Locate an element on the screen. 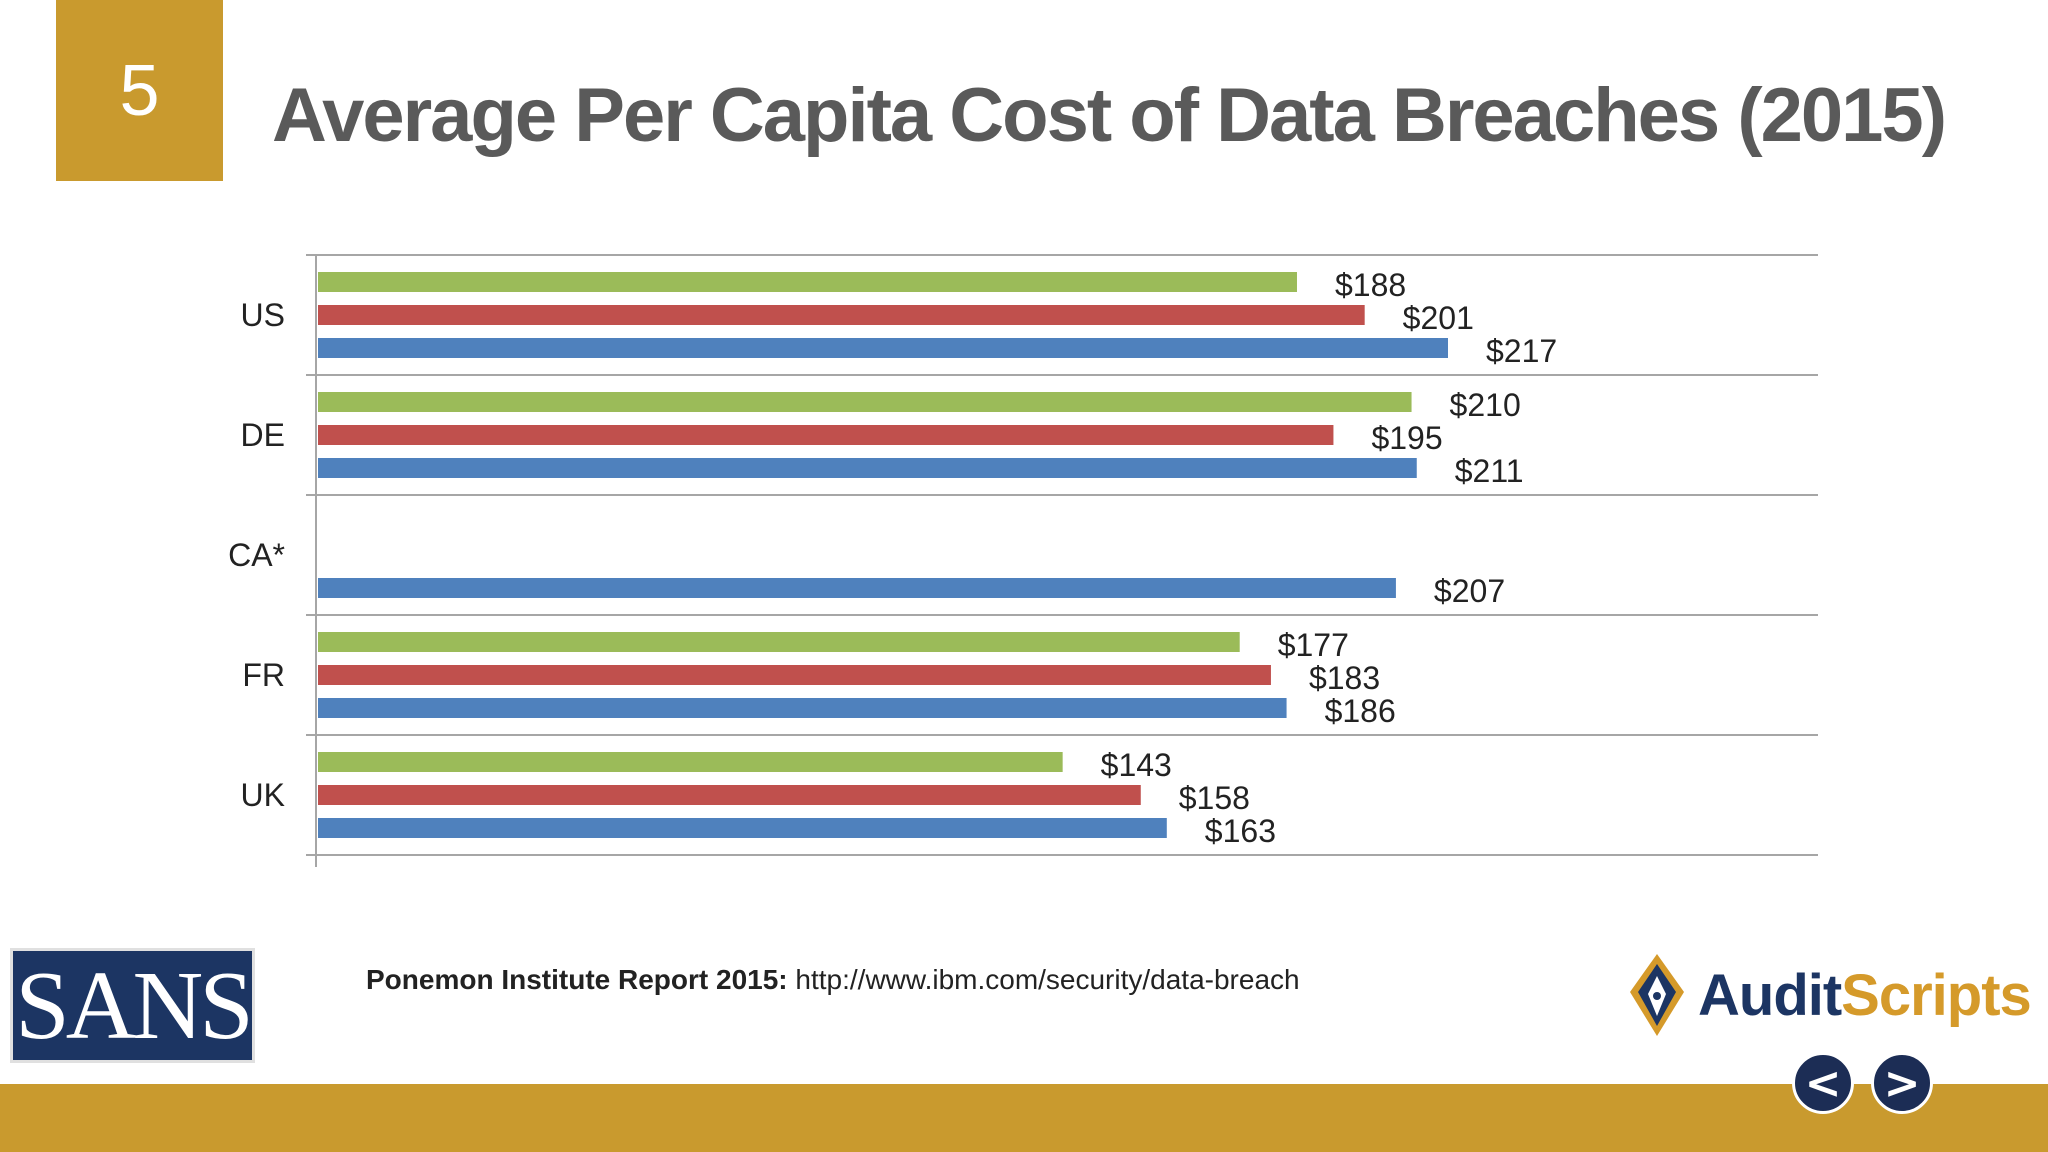  auditscripts-wordmark: AuditScripts is located at coordinates (1865, 995).